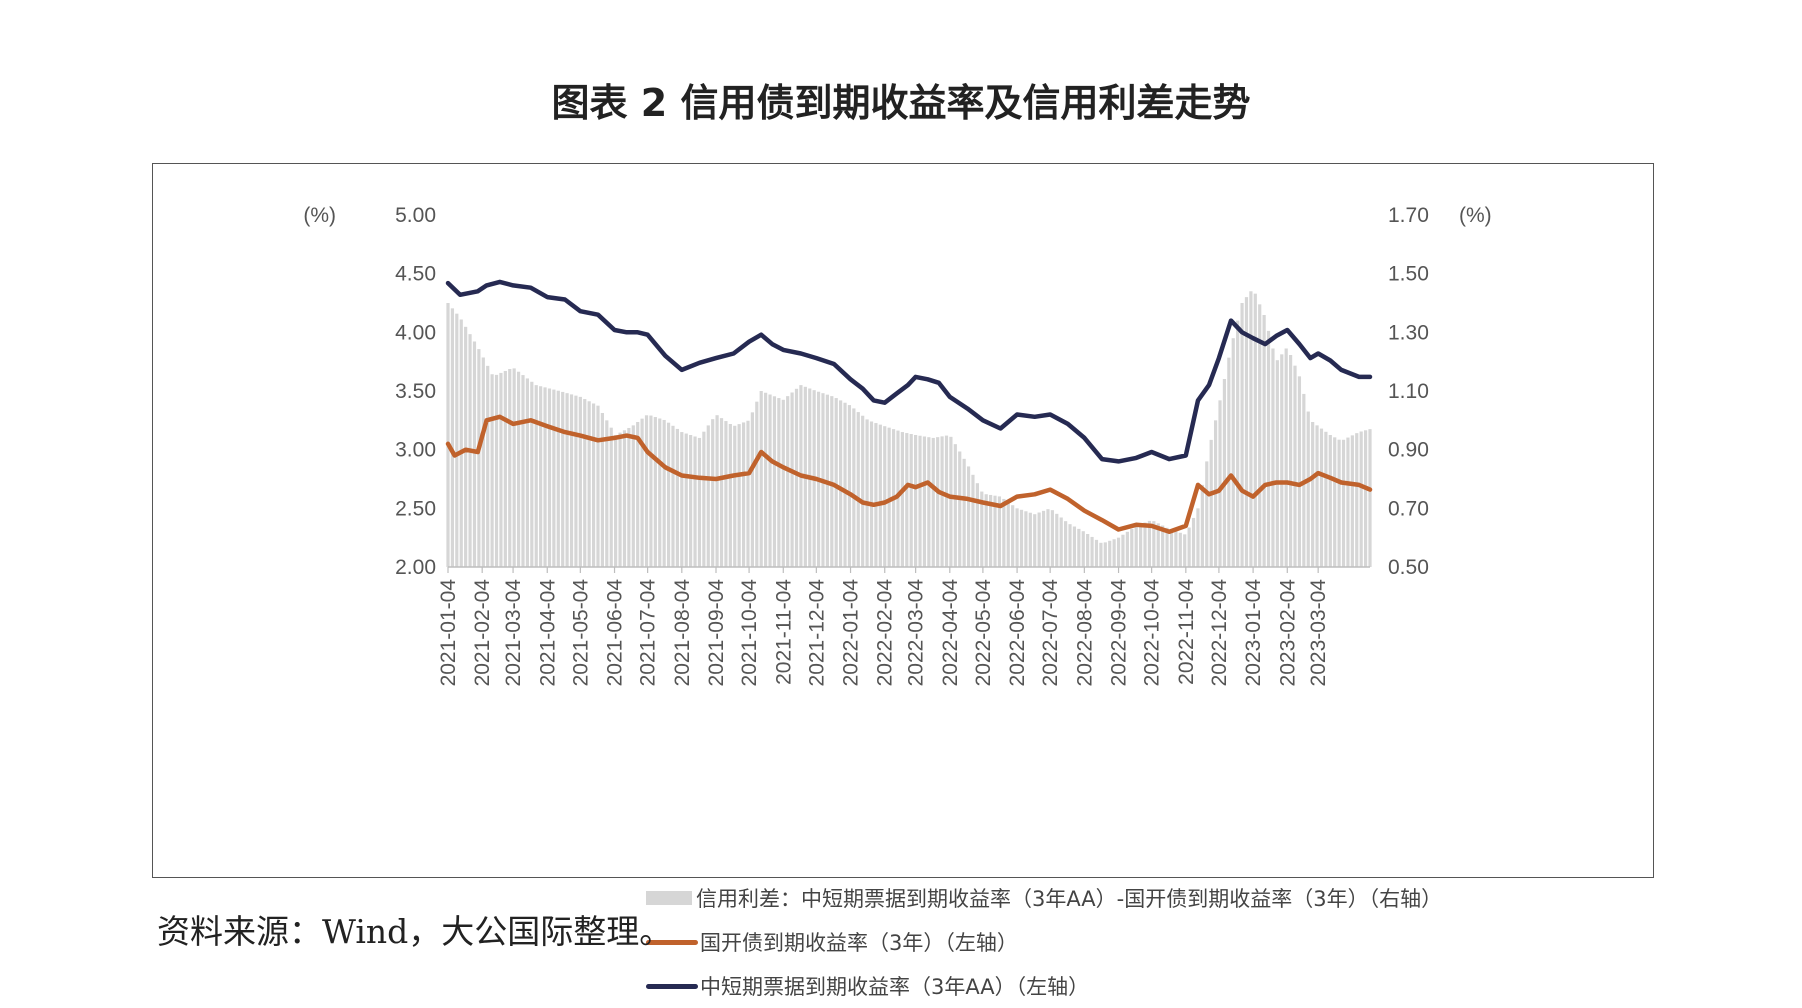 The width and height of the screenshot is (1802, 1008). Describe the element at coordinates (859, 943) in the screenshot. I see `legend-label-cdb: 国开债到期收益率（3年）（左轴）` at that location.